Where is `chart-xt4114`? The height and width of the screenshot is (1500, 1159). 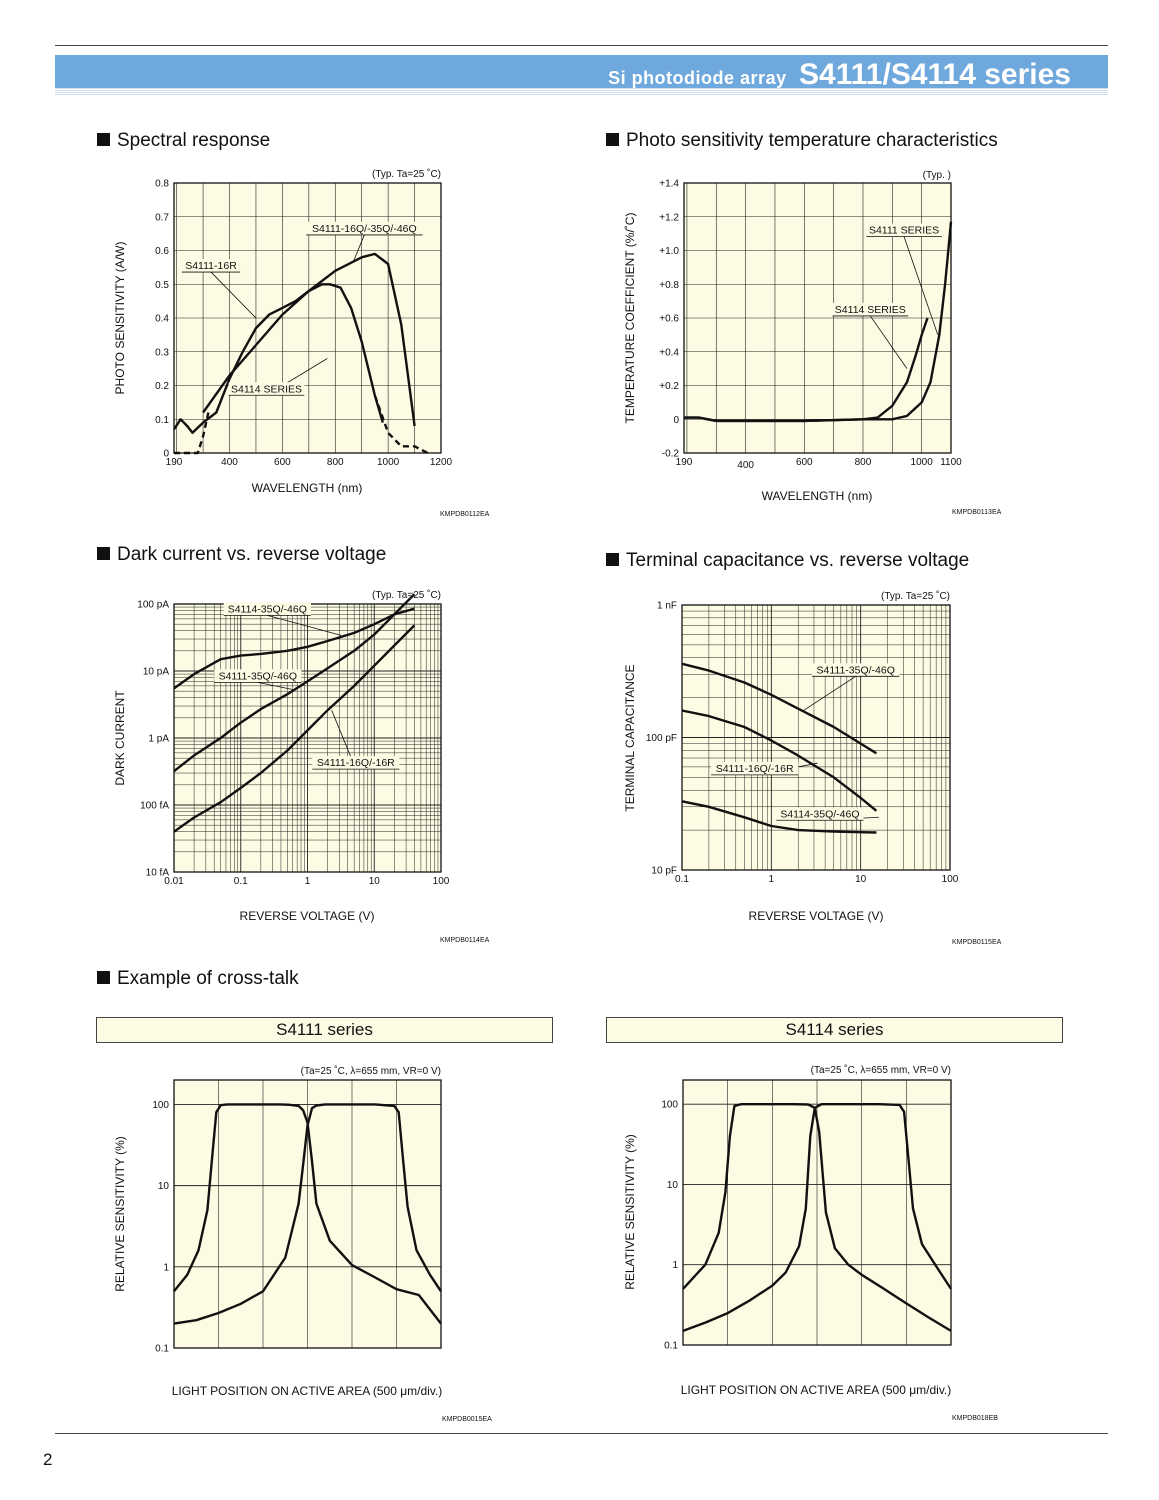
chart-xt4114 is located at coordinates (817, 1212).